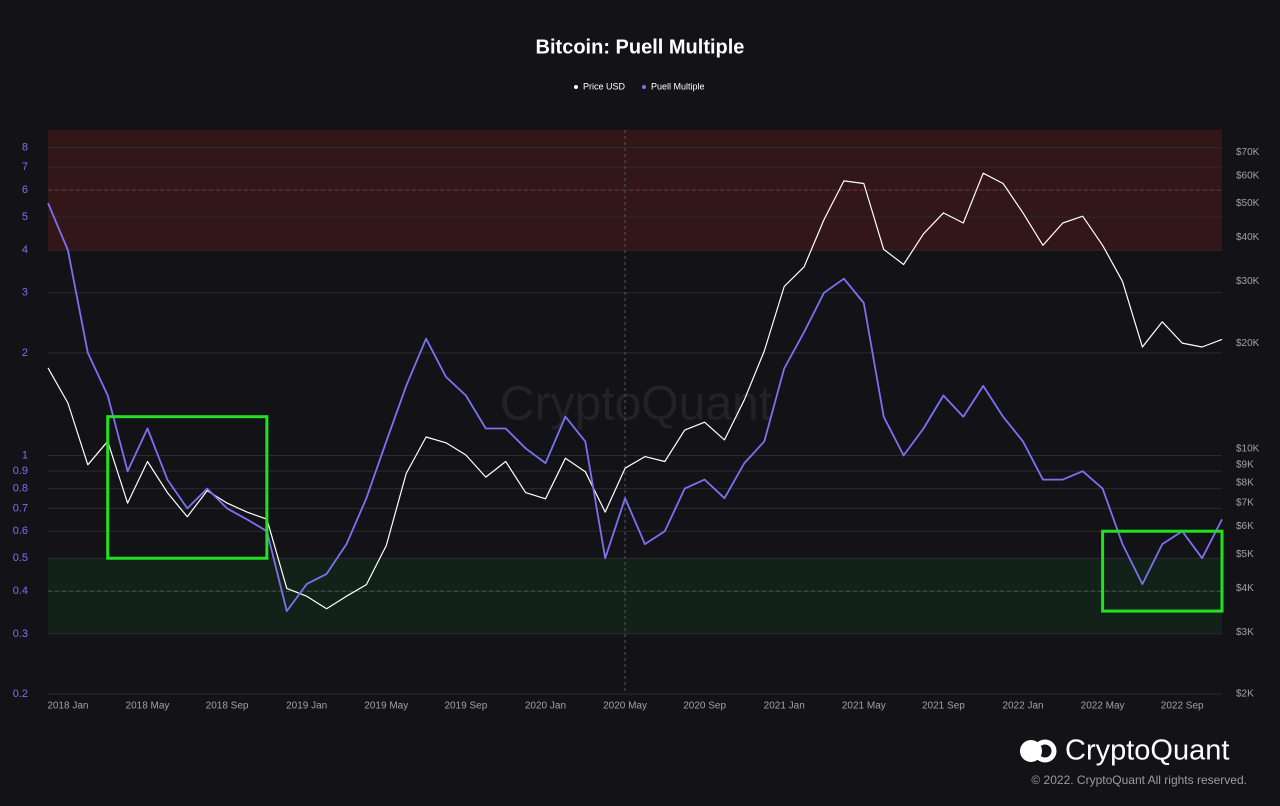  What do you see at coordinates (306, 706) in the screenshot?
I see `x-tick-label: 2019 Jan` at bounding box center [306, 706].